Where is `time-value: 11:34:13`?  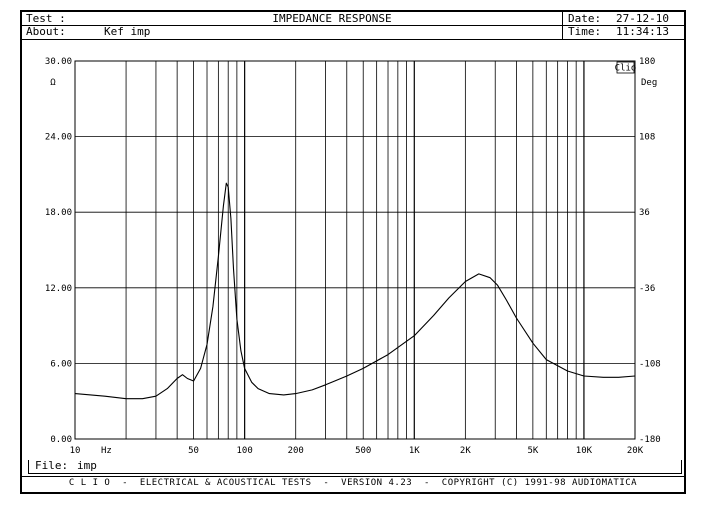 time-value: 11:34:13 is located at coordinates (642, 31).